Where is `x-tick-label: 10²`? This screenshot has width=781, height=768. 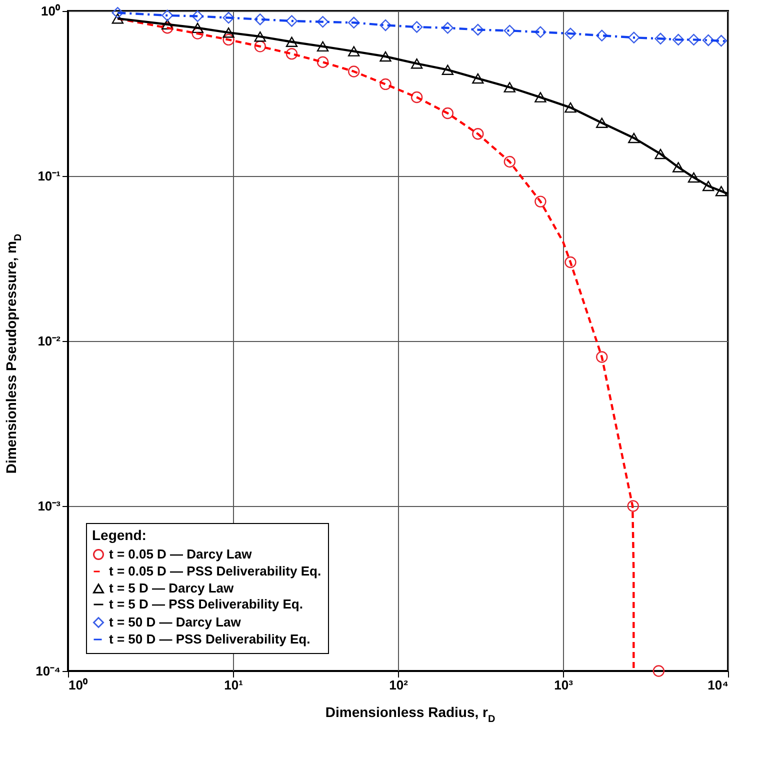 x-tick-label: 10² is located at coordinates (399, 685).